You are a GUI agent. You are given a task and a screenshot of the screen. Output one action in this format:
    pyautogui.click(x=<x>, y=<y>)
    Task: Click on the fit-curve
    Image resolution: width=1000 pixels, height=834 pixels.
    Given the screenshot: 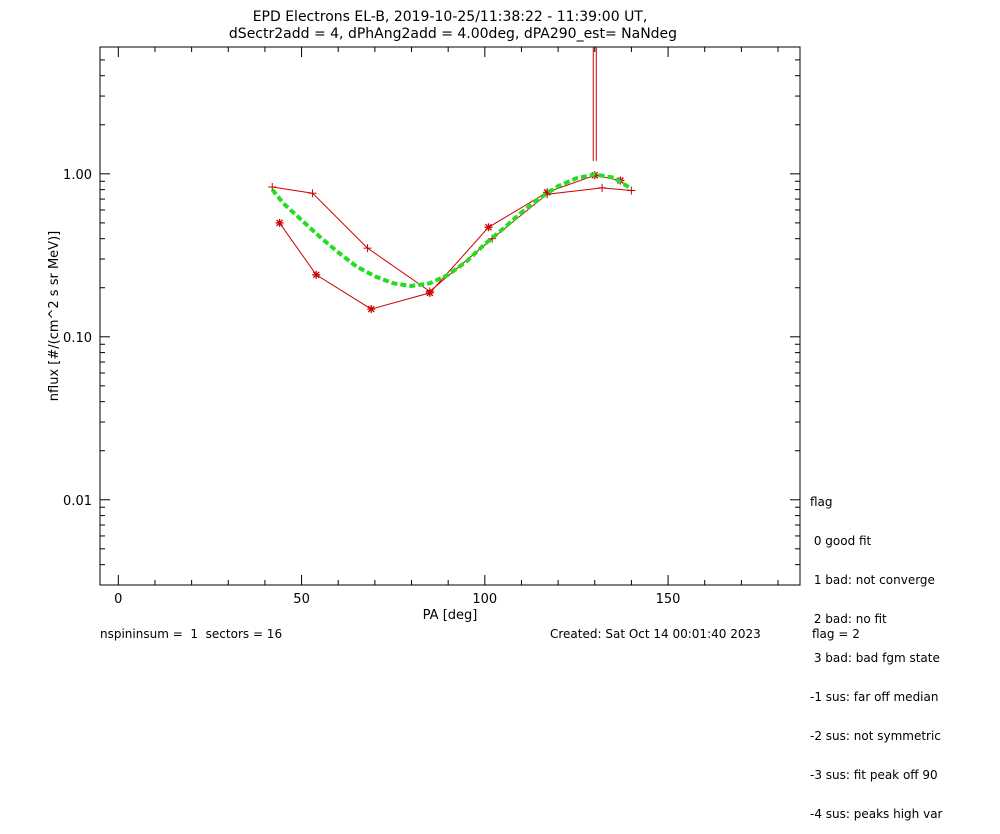 What is the action you would take?
    pyautogui.click(x=451, y=230)
    